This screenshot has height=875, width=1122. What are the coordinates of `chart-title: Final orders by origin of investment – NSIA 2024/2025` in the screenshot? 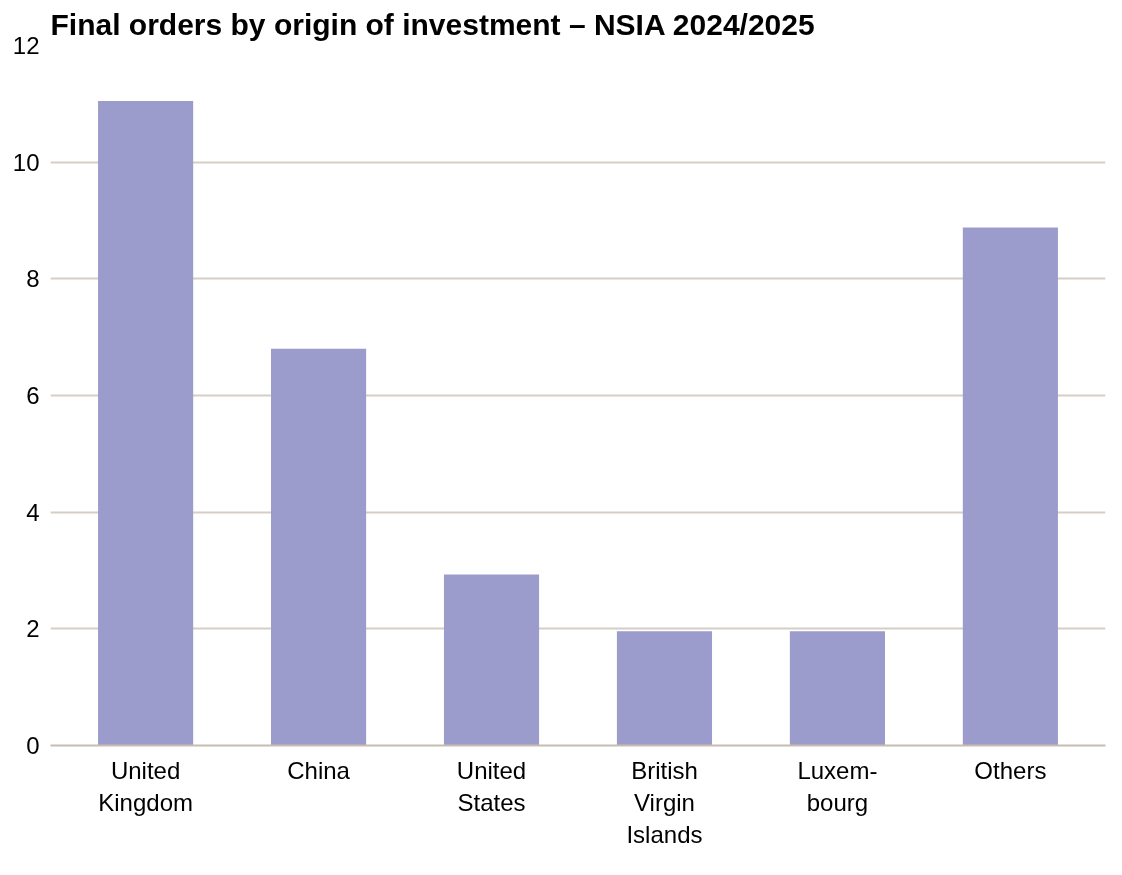 It's located at (432, 24).